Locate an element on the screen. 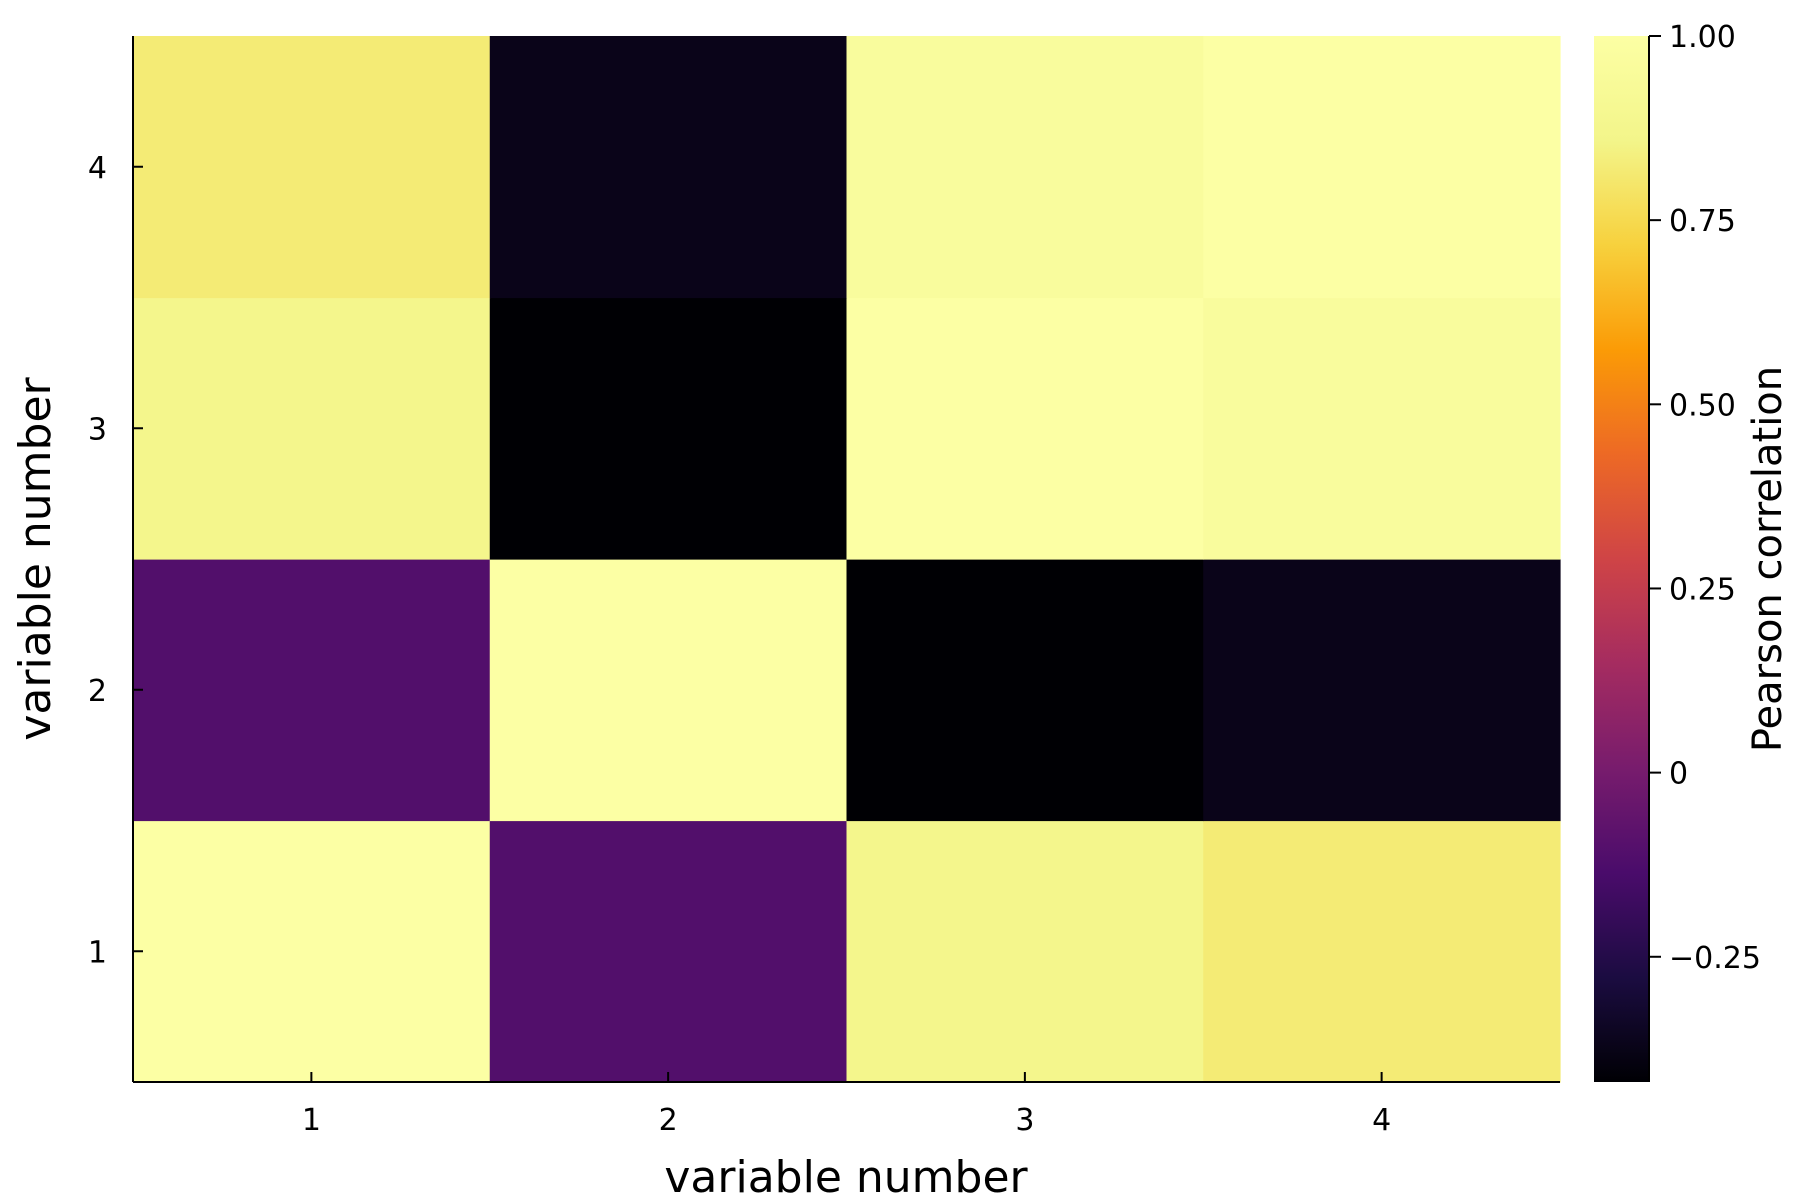 The image size is (1800, 1200). colorbar-tick-label: 0 is located at coordinates (1678, 774).